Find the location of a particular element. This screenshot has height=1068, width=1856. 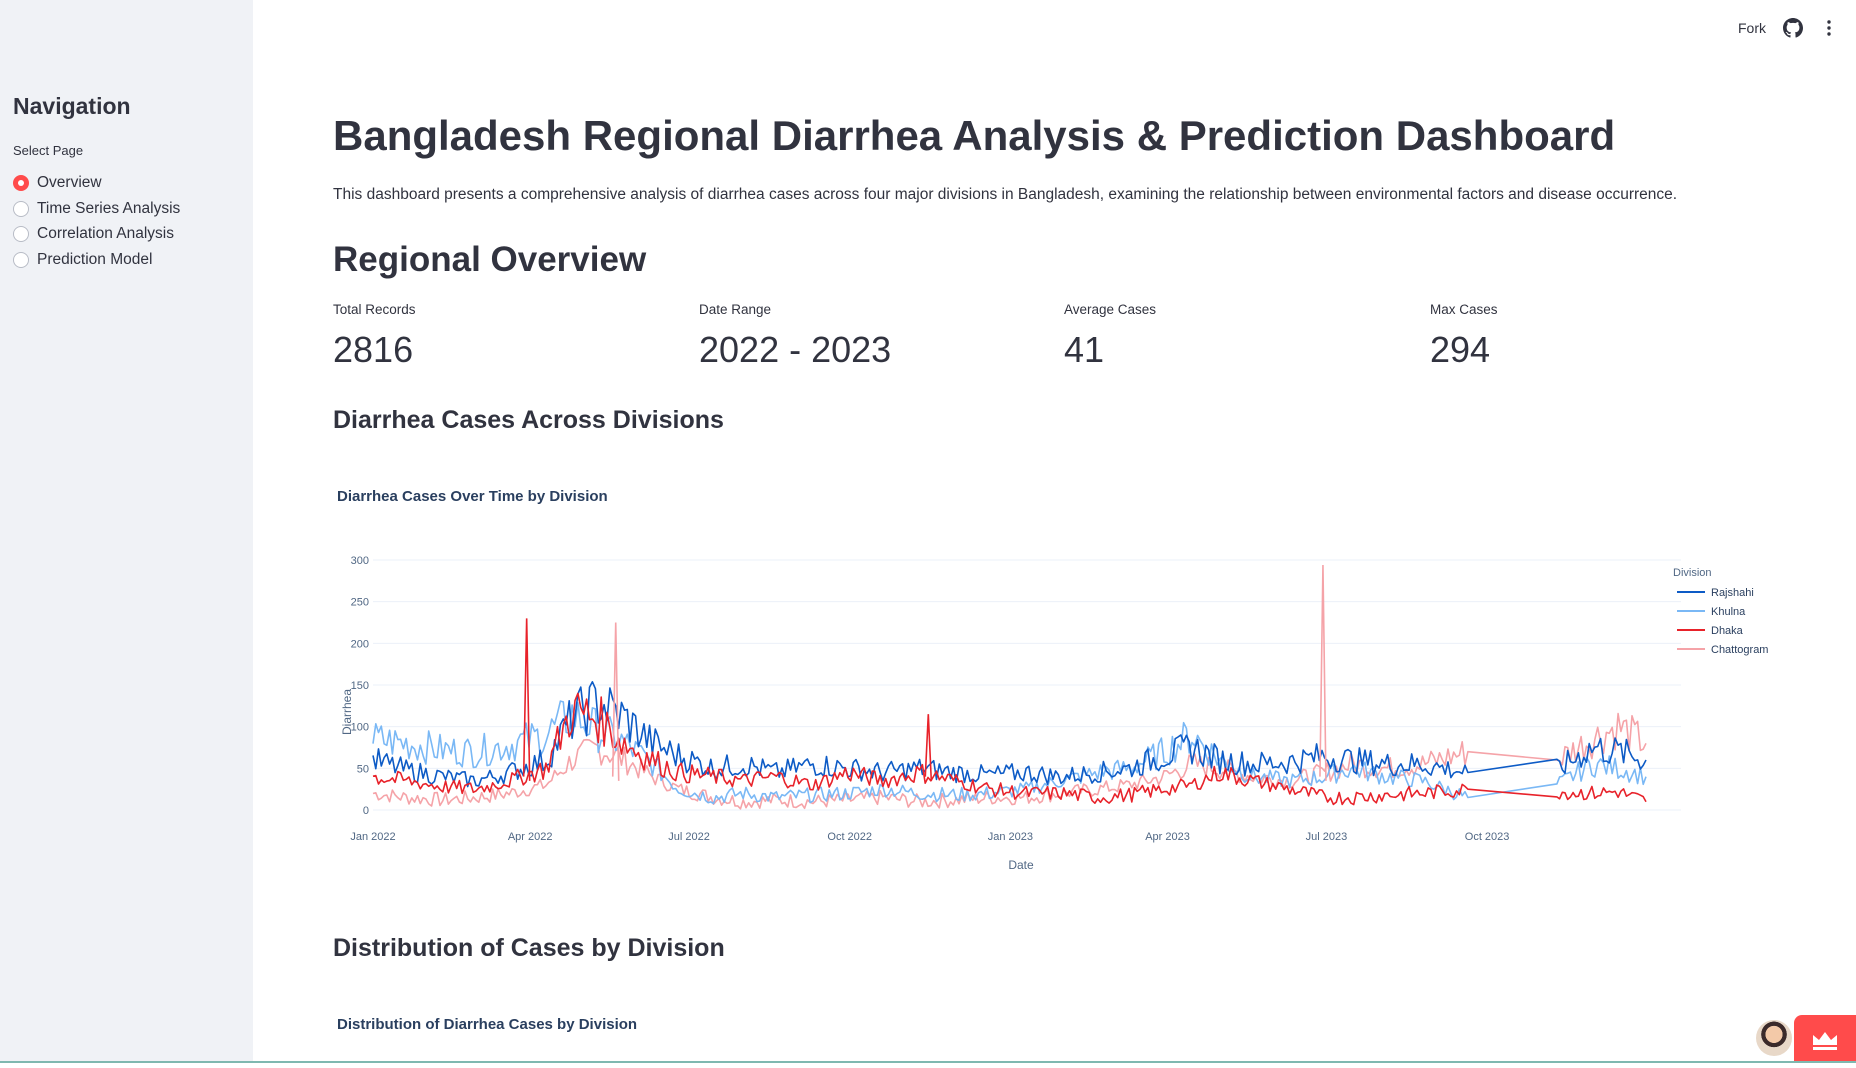

distribution-heading: Distribution of Cases by Division is located at coordinates (529, 948).